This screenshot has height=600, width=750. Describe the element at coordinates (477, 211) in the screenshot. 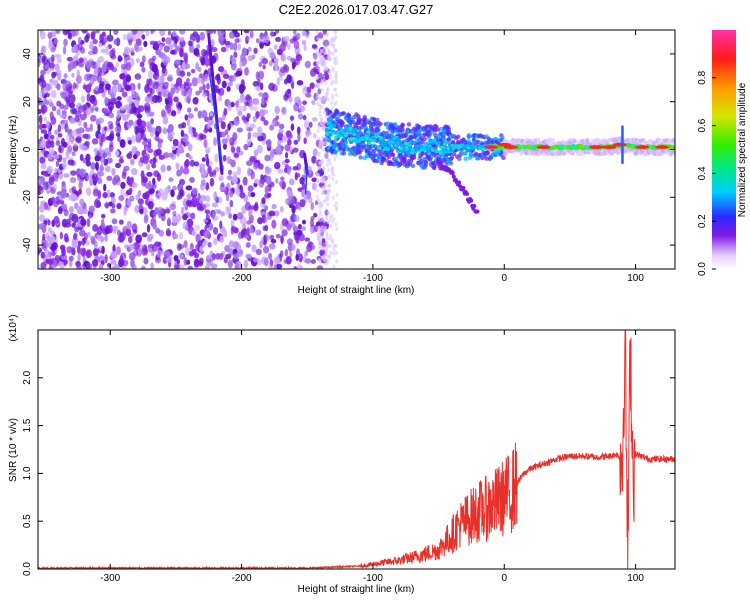

I see `branch-cell` at that location.